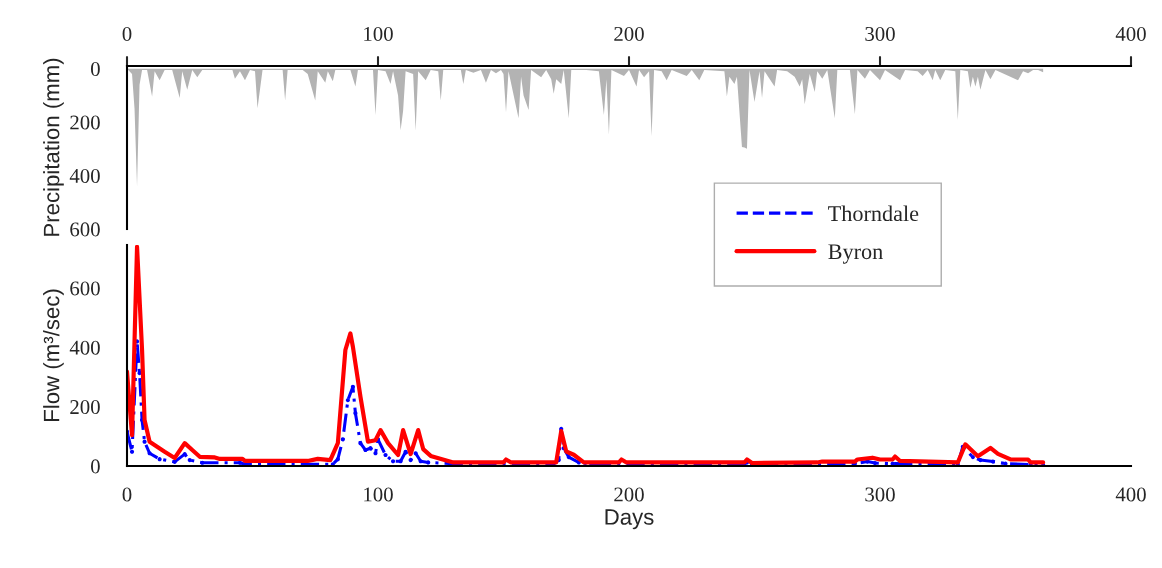 Image resolution: width=1162 pixels, height=568 pixels. What do you see at coordinates (53, 147) in the screenshot?
I see `y-axis-title: Precipitation (mm)` at bounding box center [53, 147].